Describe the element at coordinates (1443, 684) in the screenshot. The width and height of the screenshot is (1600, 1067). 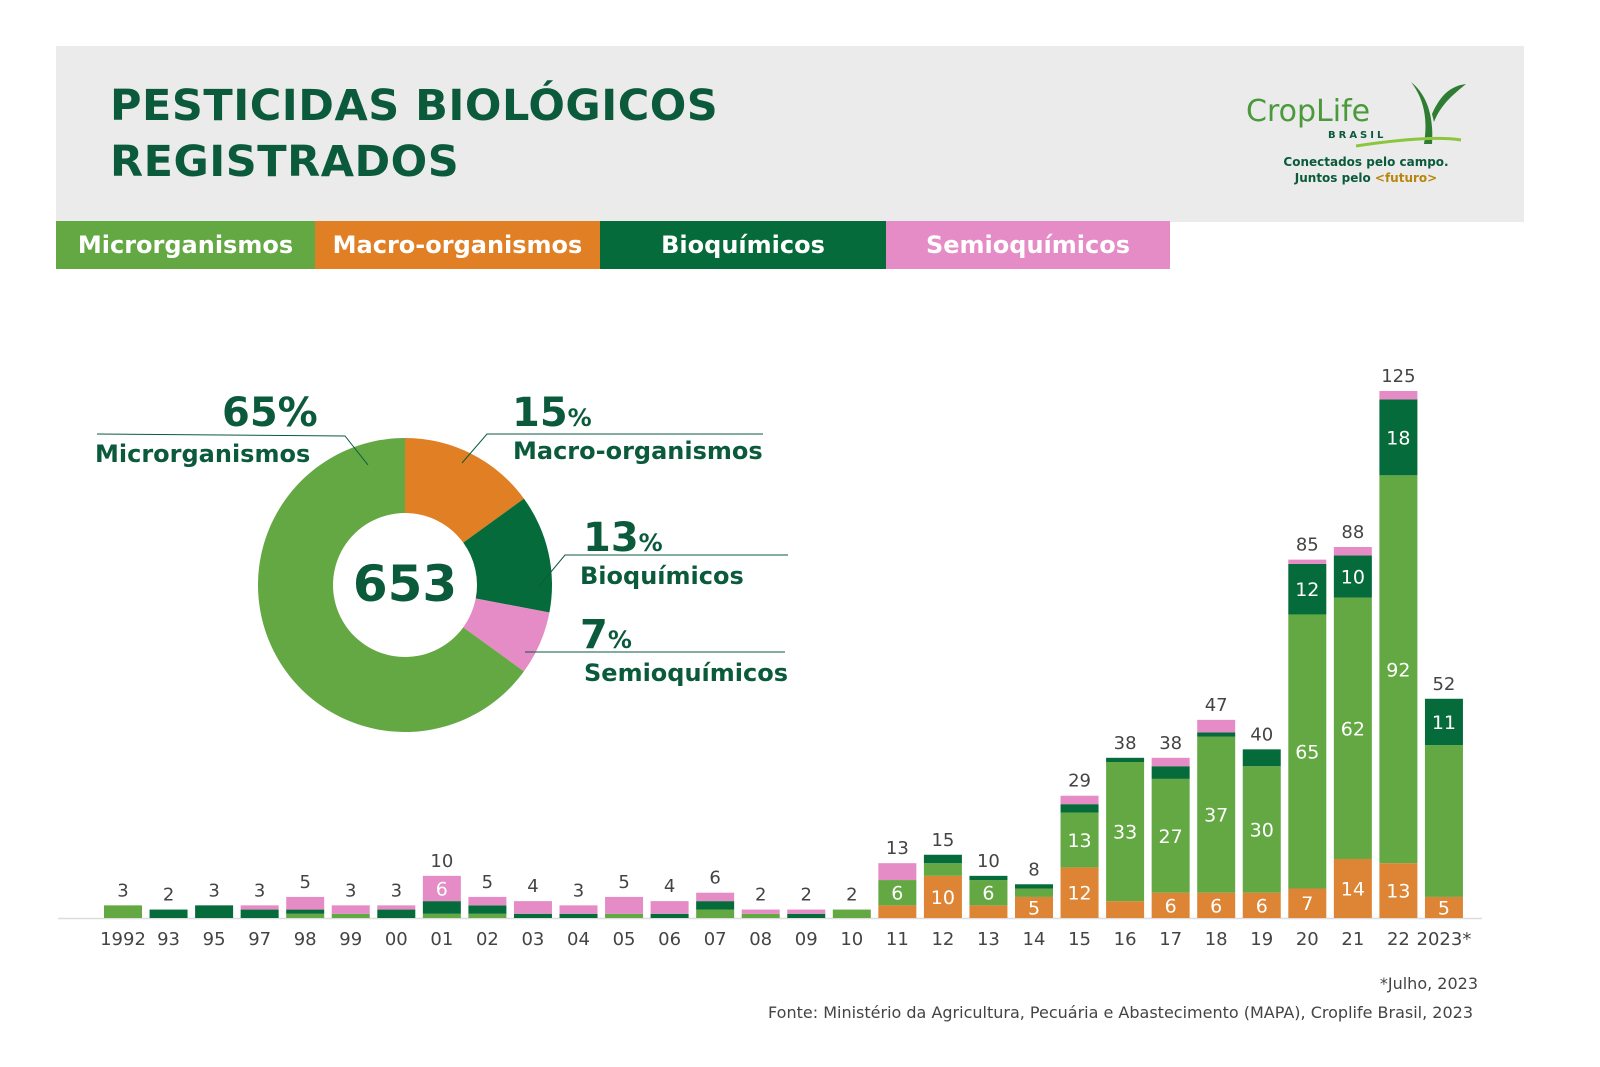
I see `bar-total-label: 52` at that location.